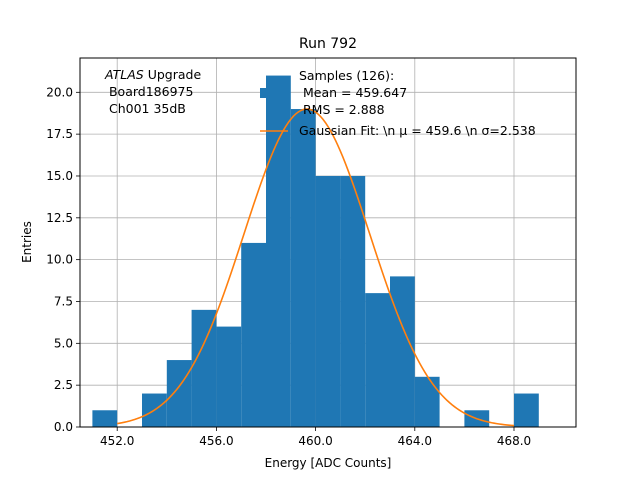  Describe the element at coordinates (514, 441) in the screenshot. I see `x-tick-label: 468.0` at that location.